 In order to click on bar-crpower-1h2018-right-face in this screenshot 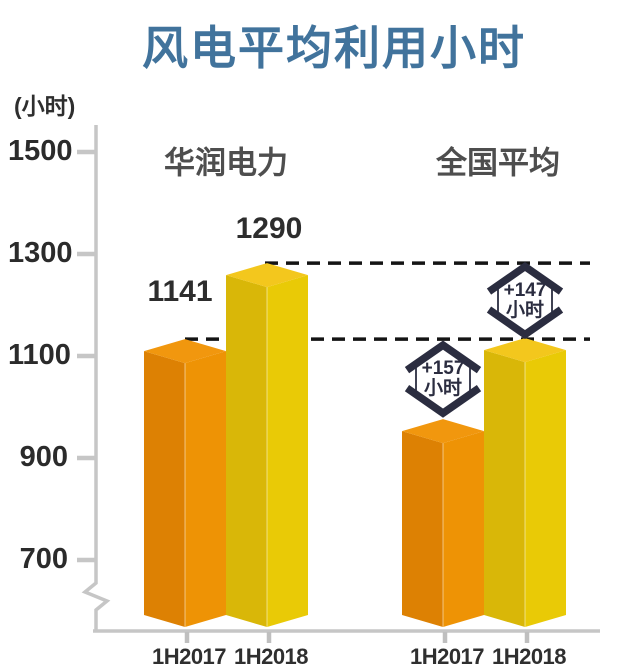, I will do `click(287, 451)`.